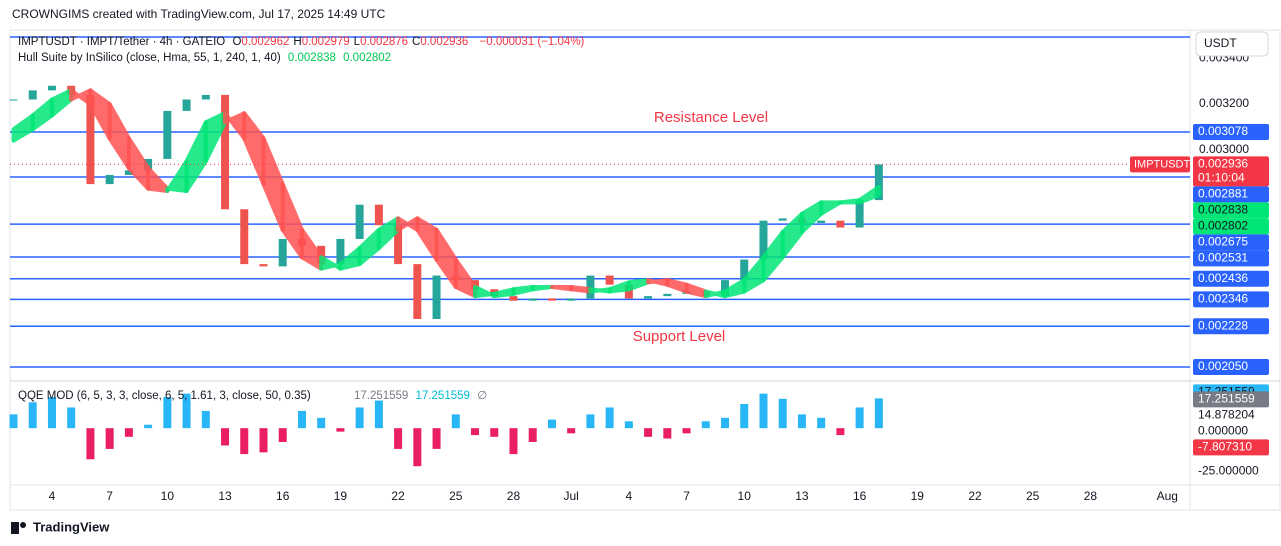 The image size is (1281, 546). Describe the element at coordinates (367, 58) in the screenshot. I see `hull-value: 0.002802` at that location.